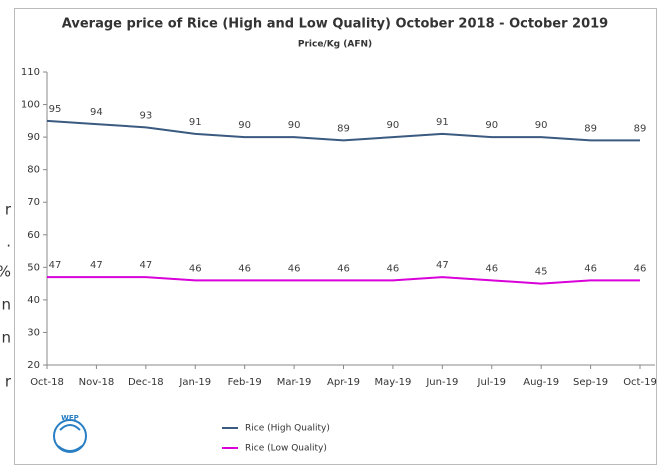 This screenshot has width=658, height=465. Describe the element at coordinates (286, 449) in the screenshot. I see `legend-label: Rice (Low Quality)` at that location.